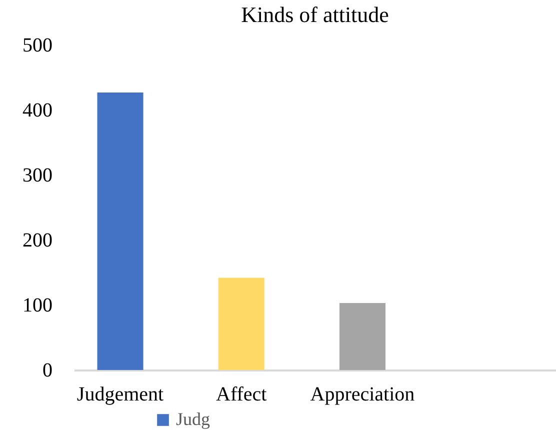 The height and width of the screenshot is (430, 556). What do you see at coordinates (120, 395) in the screenshot?
I see `x-tick-label: Judgement` at bounding box center [120, 395].